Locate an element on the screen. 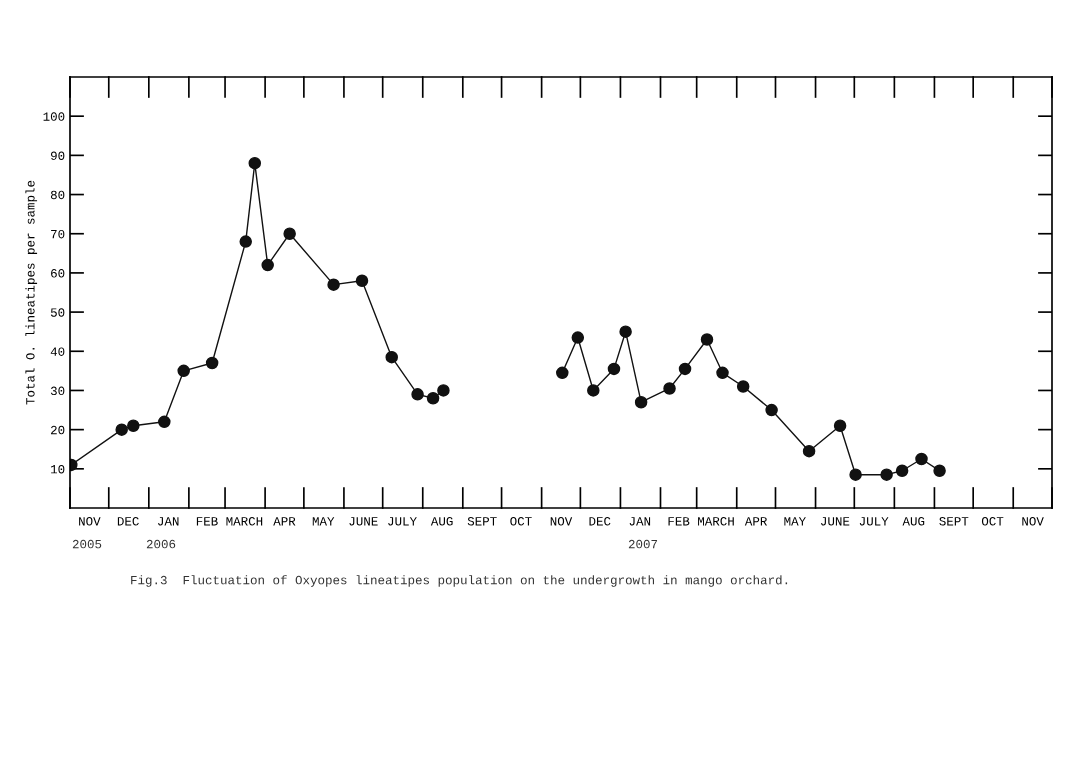  y-tick-label: 50 is located at coordinates (57, 312).